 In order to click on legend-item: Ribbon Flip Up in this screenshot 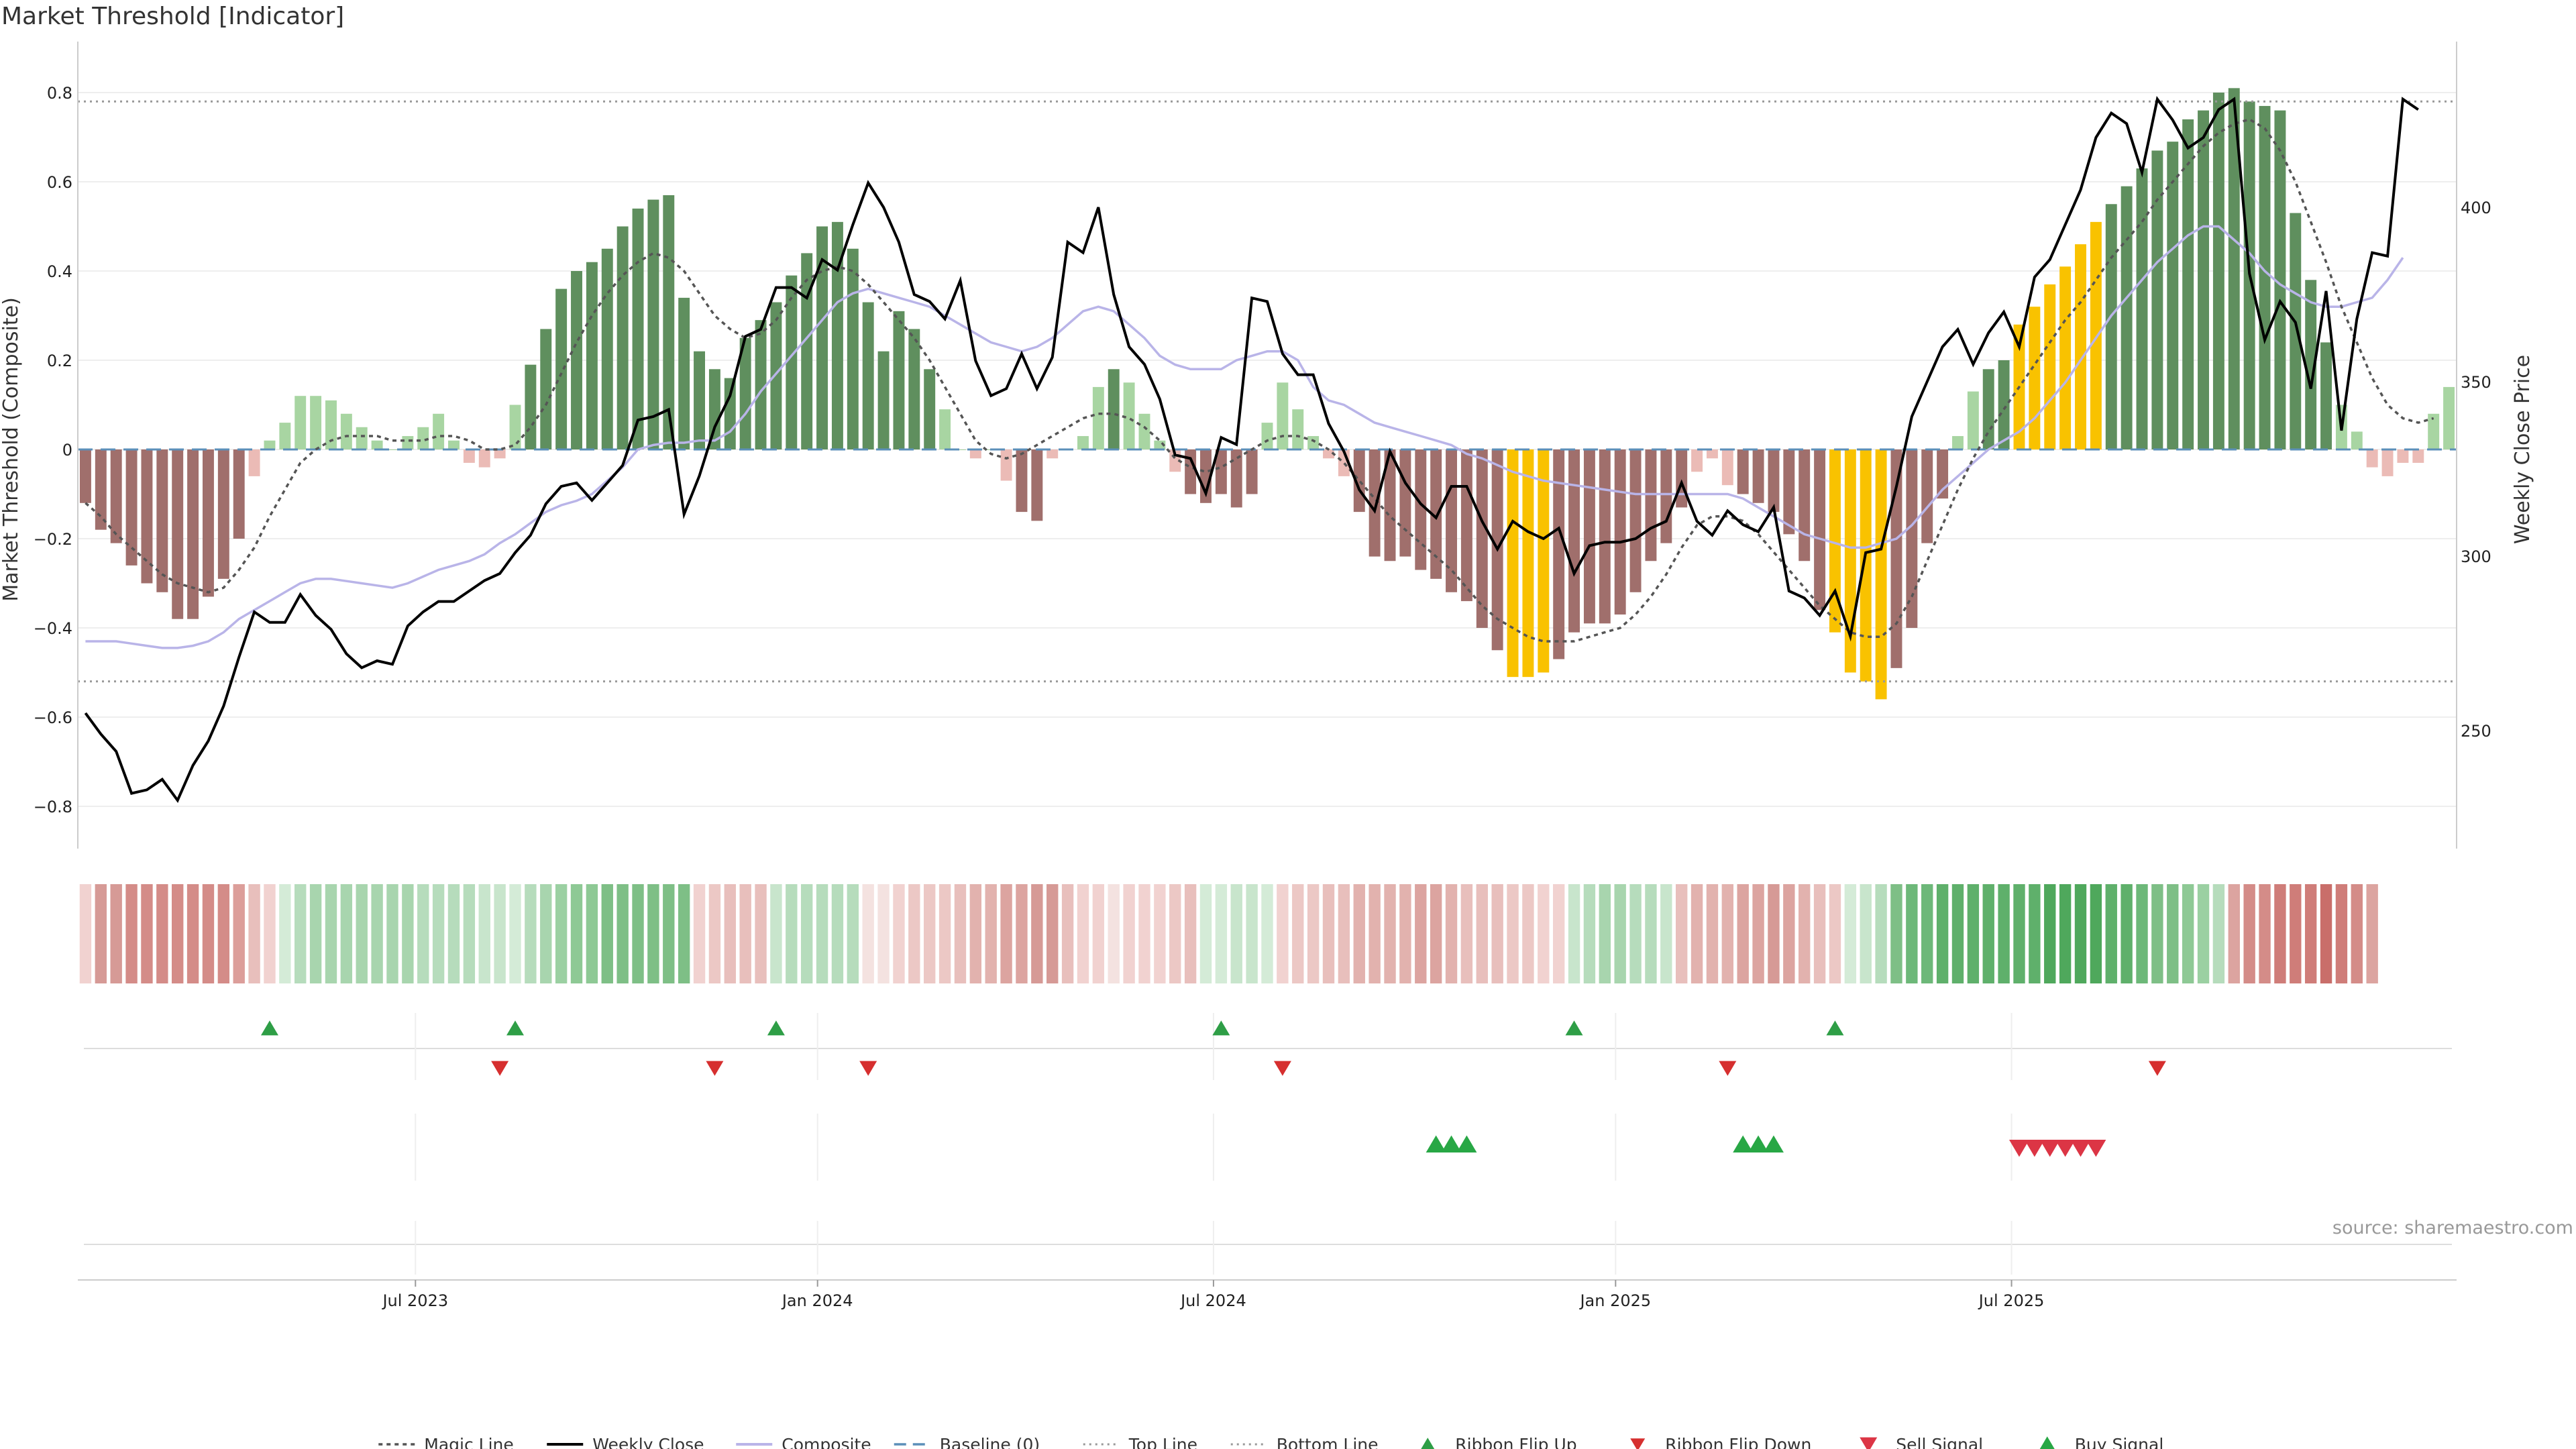, I will do `click(1499, 1442)`.